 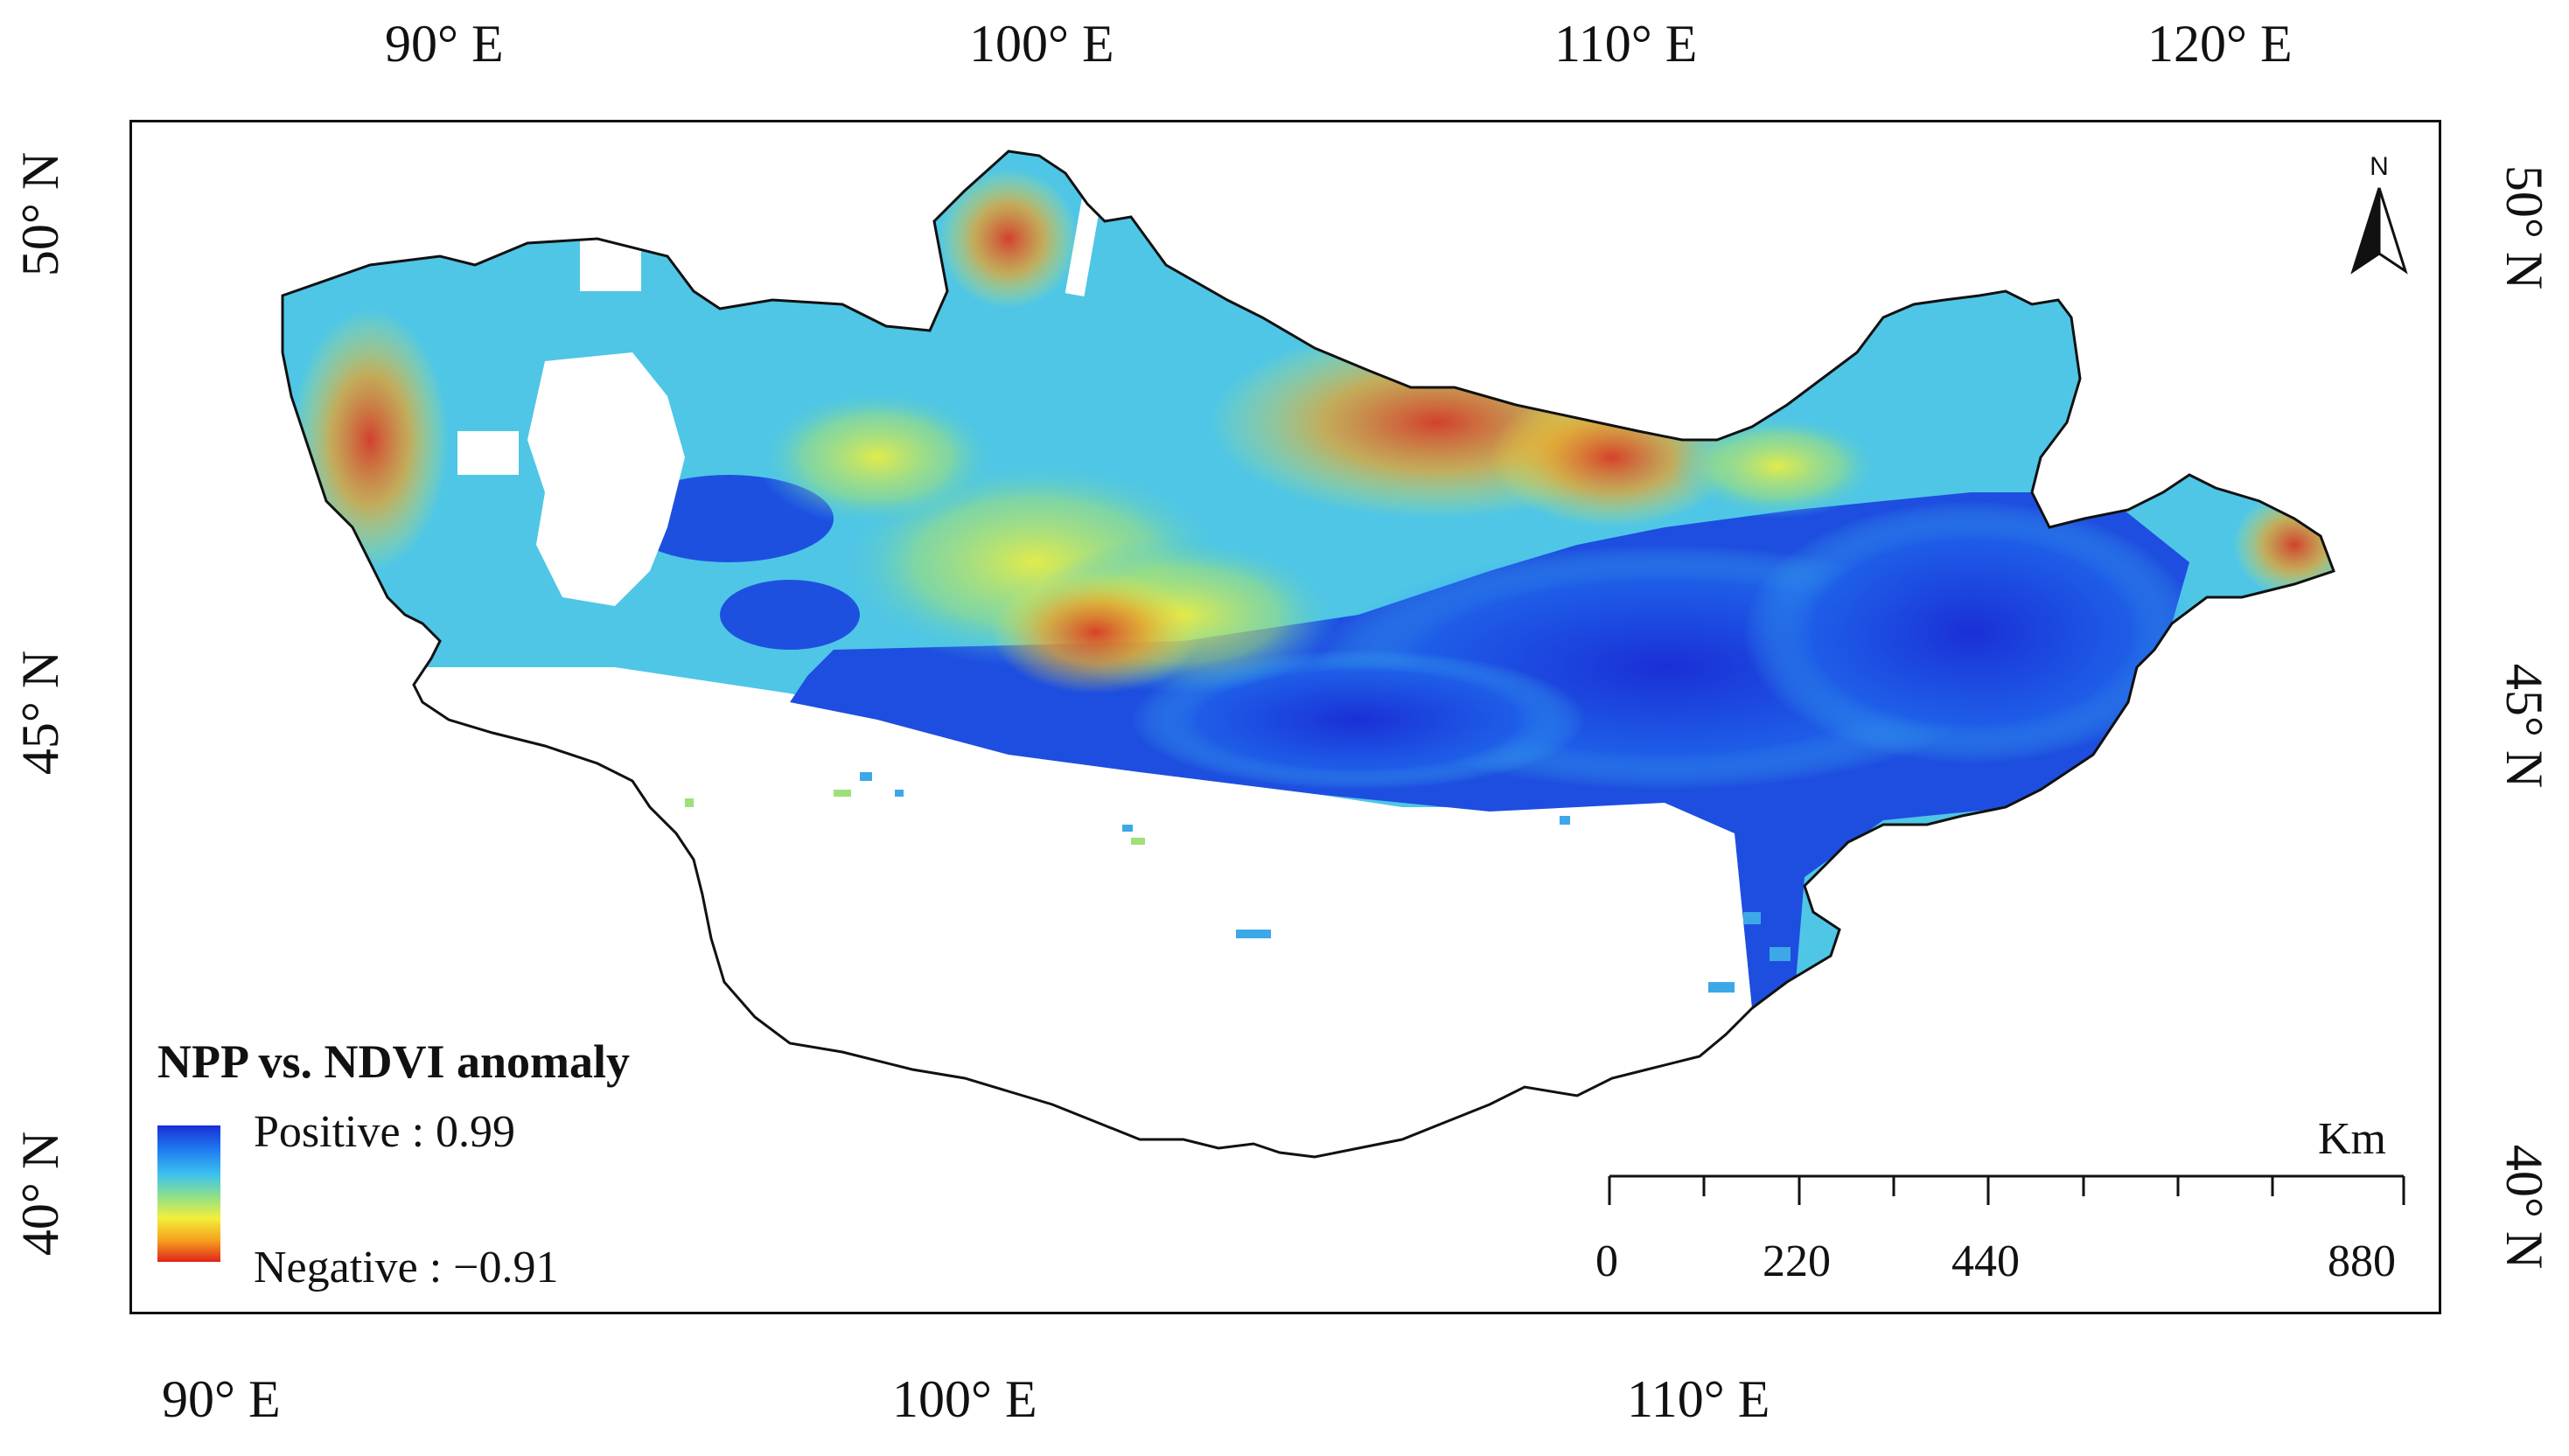 What do you see at coordinates (964, 1399) in the screenshot?
I see `lon-label-bottom-100: 100° E` at bounding box center [964, 1399].